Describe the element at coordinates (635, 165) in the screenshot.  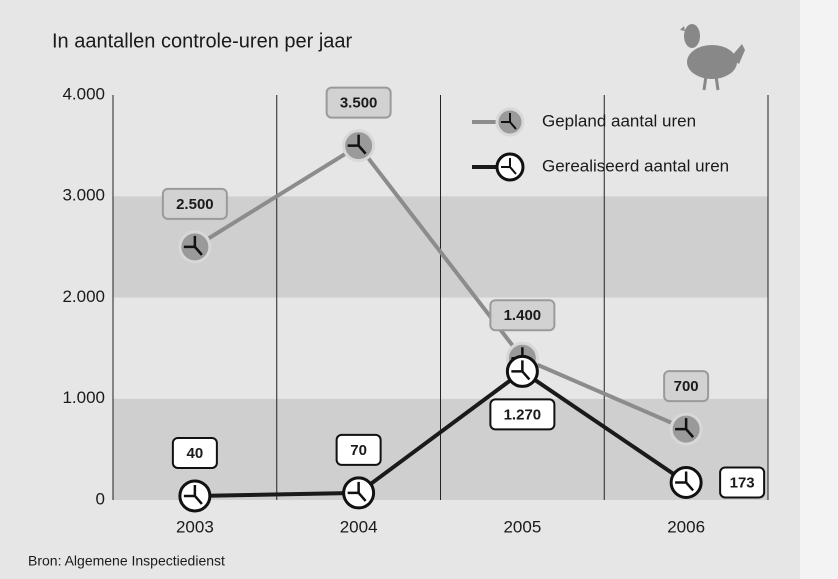
I see `legend-label: Gerealiseerd aantal uren` at that location.